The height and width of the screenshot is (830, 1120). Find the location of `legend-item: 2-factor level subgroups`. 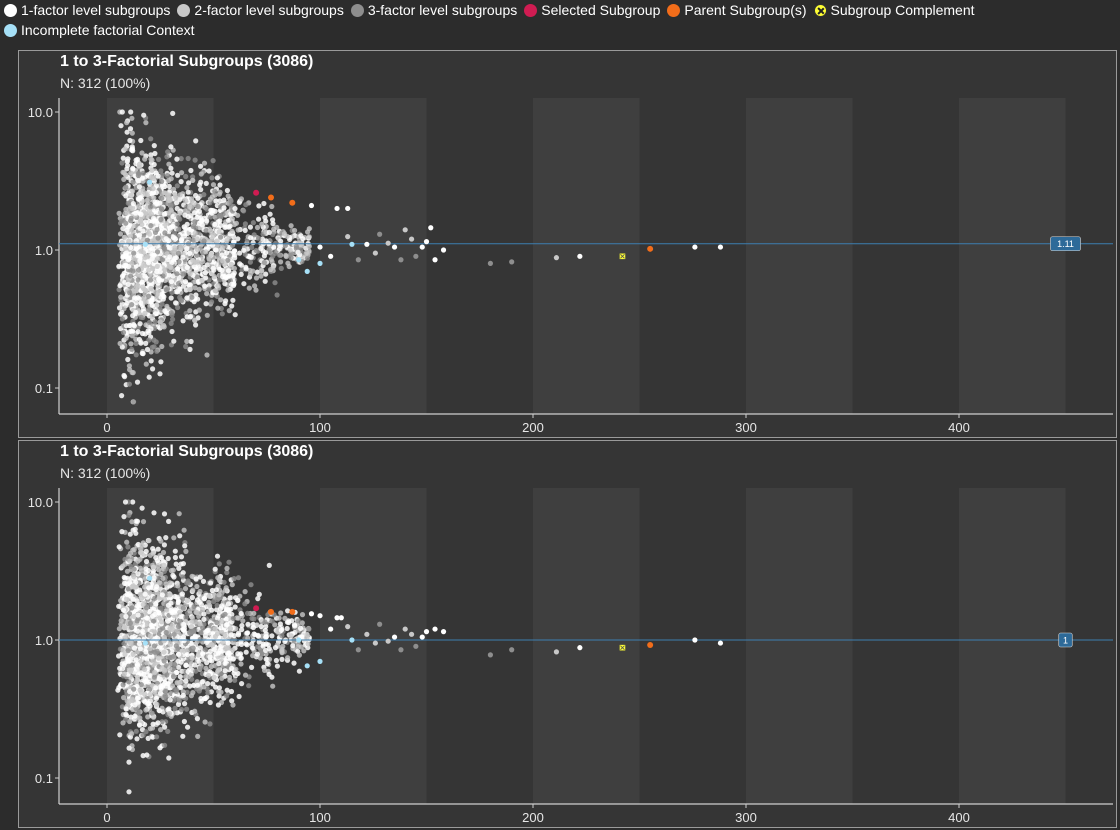

legend-item: 2-factor level subgroups is located at coordinates (260, 10).